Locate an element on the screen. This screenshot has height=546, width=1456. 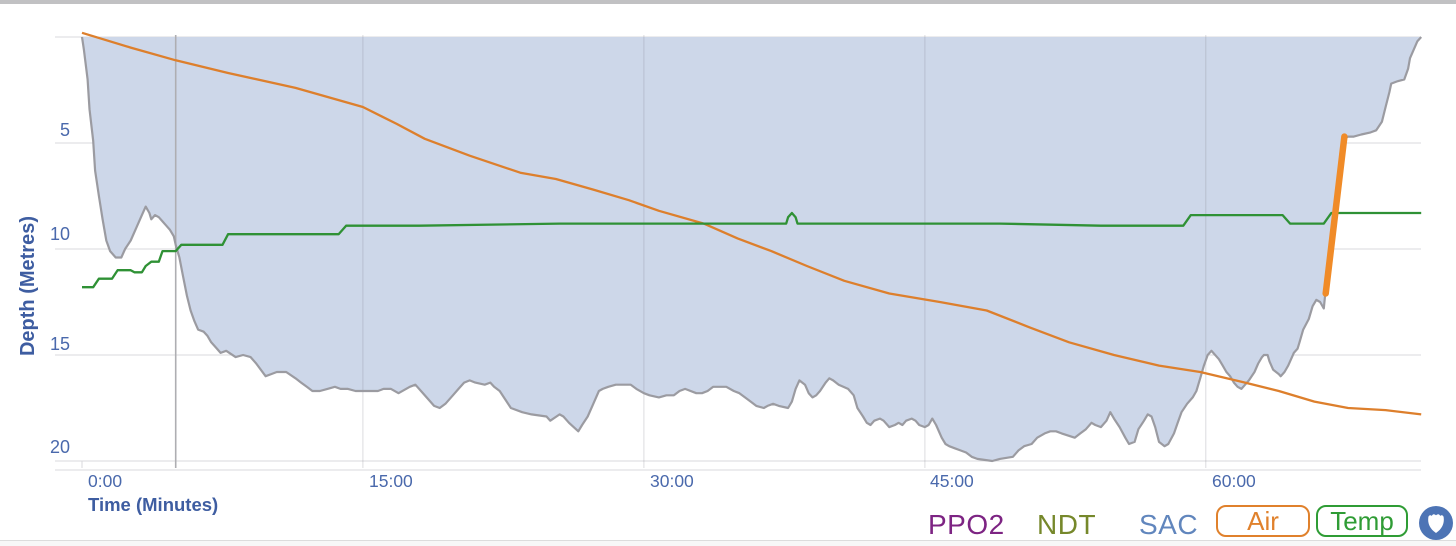
logo-shield-glyph is located at coordinates (1436, 523).